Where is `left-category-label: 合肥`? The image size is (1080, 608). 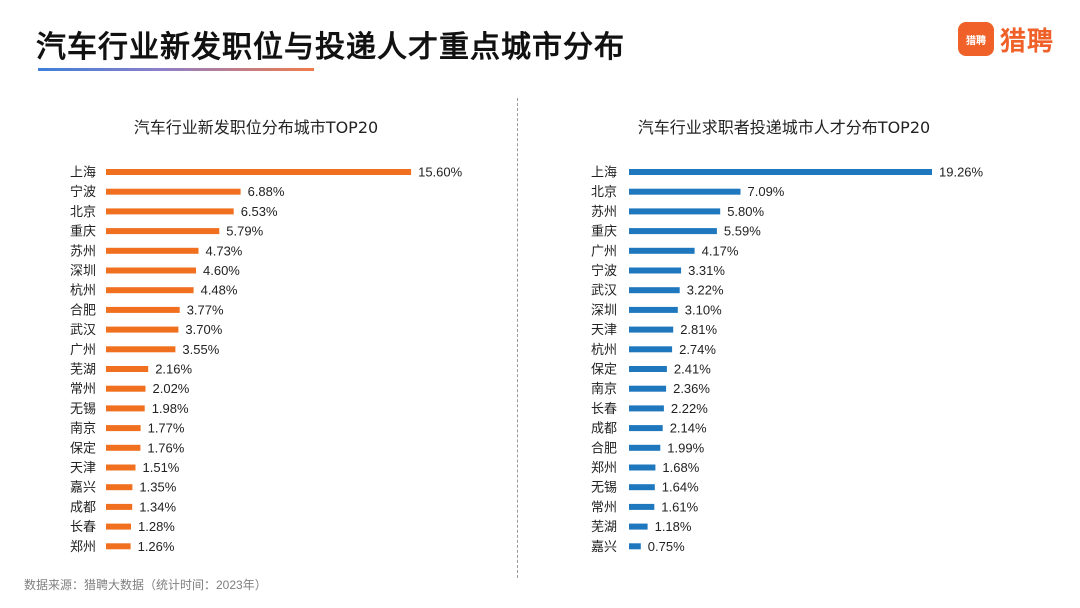
left-category-label: 合肥 is located at coordinates (83, 310).